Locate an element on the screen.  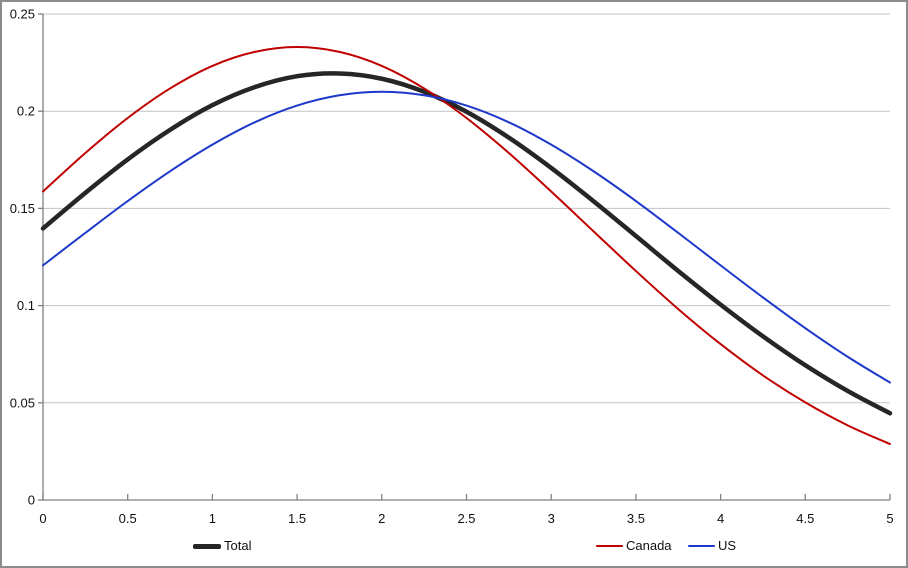
x-tick-label: 1.5 is located at coordinates (297, 518).